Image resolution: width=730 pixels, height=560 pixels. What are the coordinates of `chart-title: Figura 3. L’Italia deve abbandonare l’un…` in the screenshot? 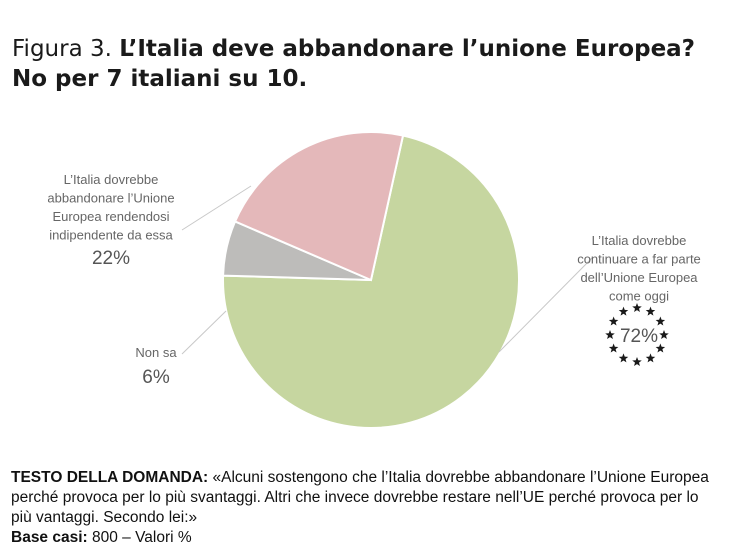 It's located at (367, 64).